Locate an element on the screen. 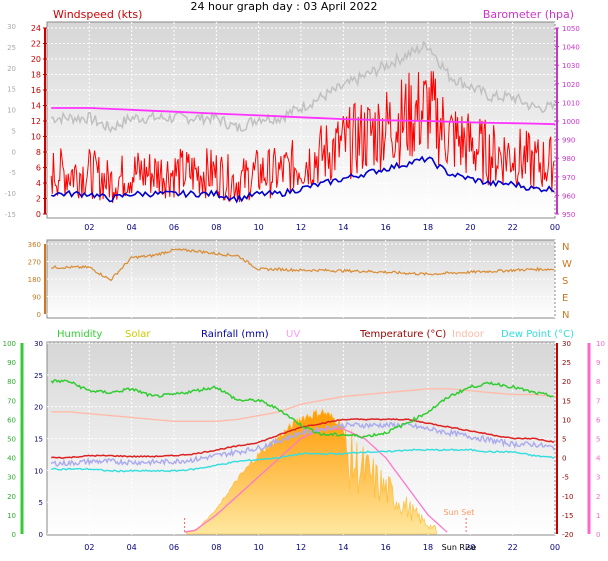 The image size is (608, 561). windspeed-tick-label: 6 is located at coordinates (38, 168).